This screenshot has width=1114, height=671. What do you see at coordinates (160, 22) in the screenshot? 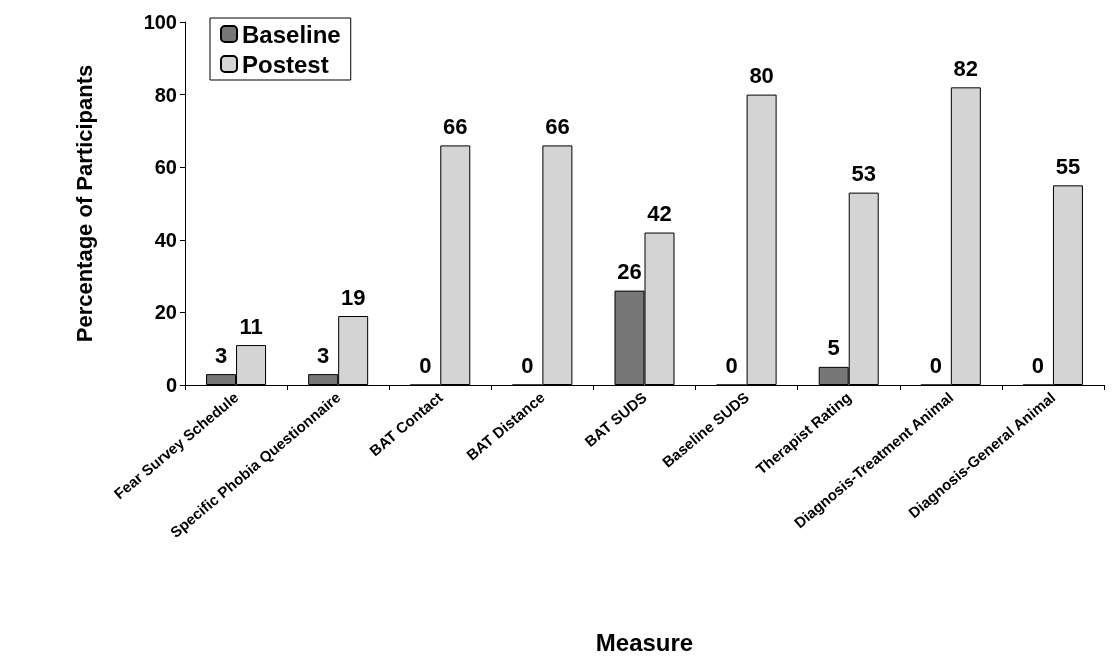
I see `y-tick-label: 100` at bounding box center [160, 22].